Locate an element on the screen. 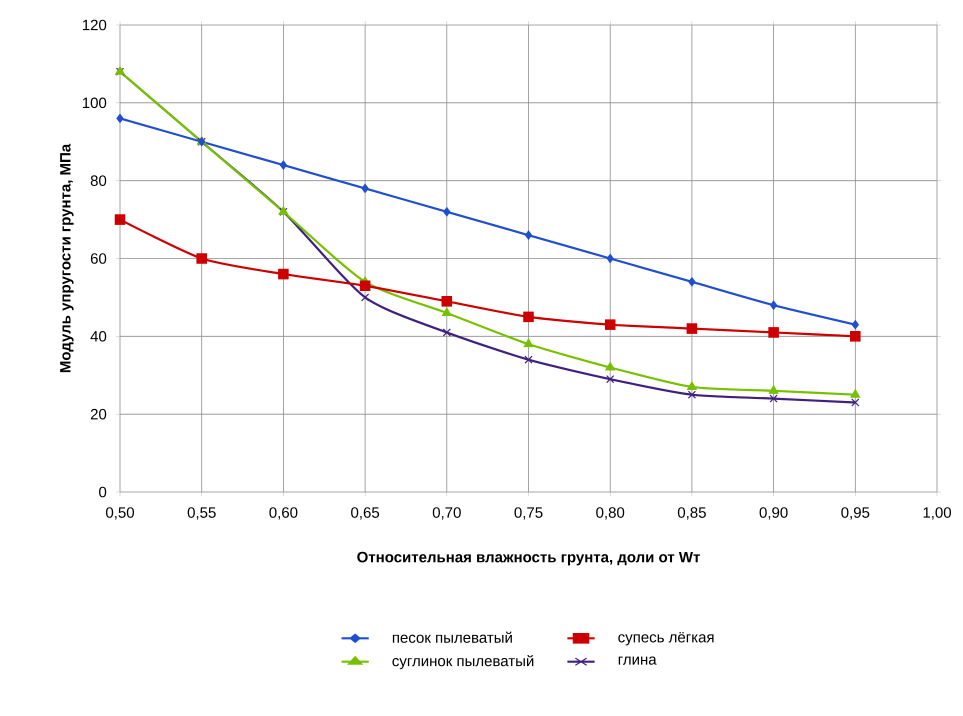 This screenshot has width=963, height=716. x-tick-label: 0,90 is located at coordinates (774, 513).